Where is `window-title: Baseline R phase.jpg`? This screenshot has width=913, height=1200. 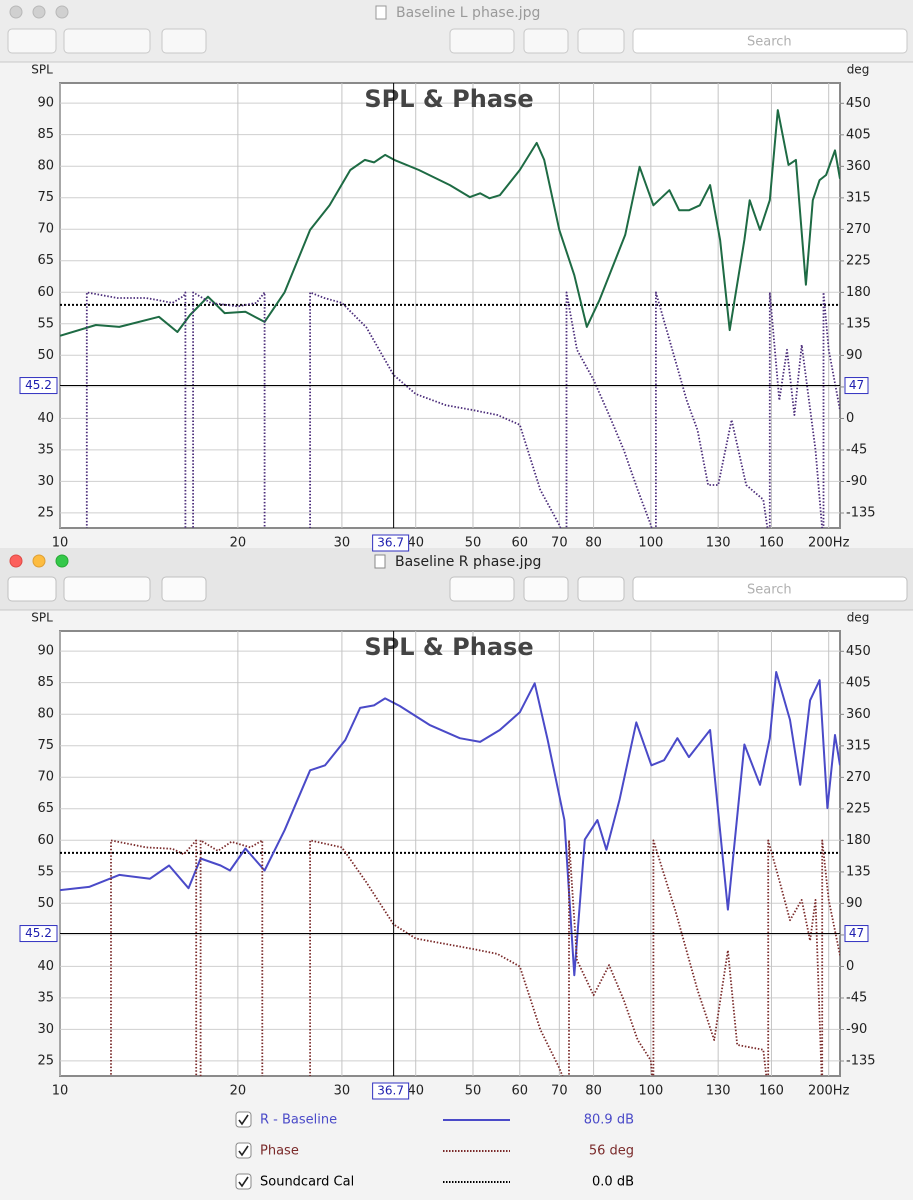
window-title: Baseline R phase.jpg is located at coordinates (468, 562).